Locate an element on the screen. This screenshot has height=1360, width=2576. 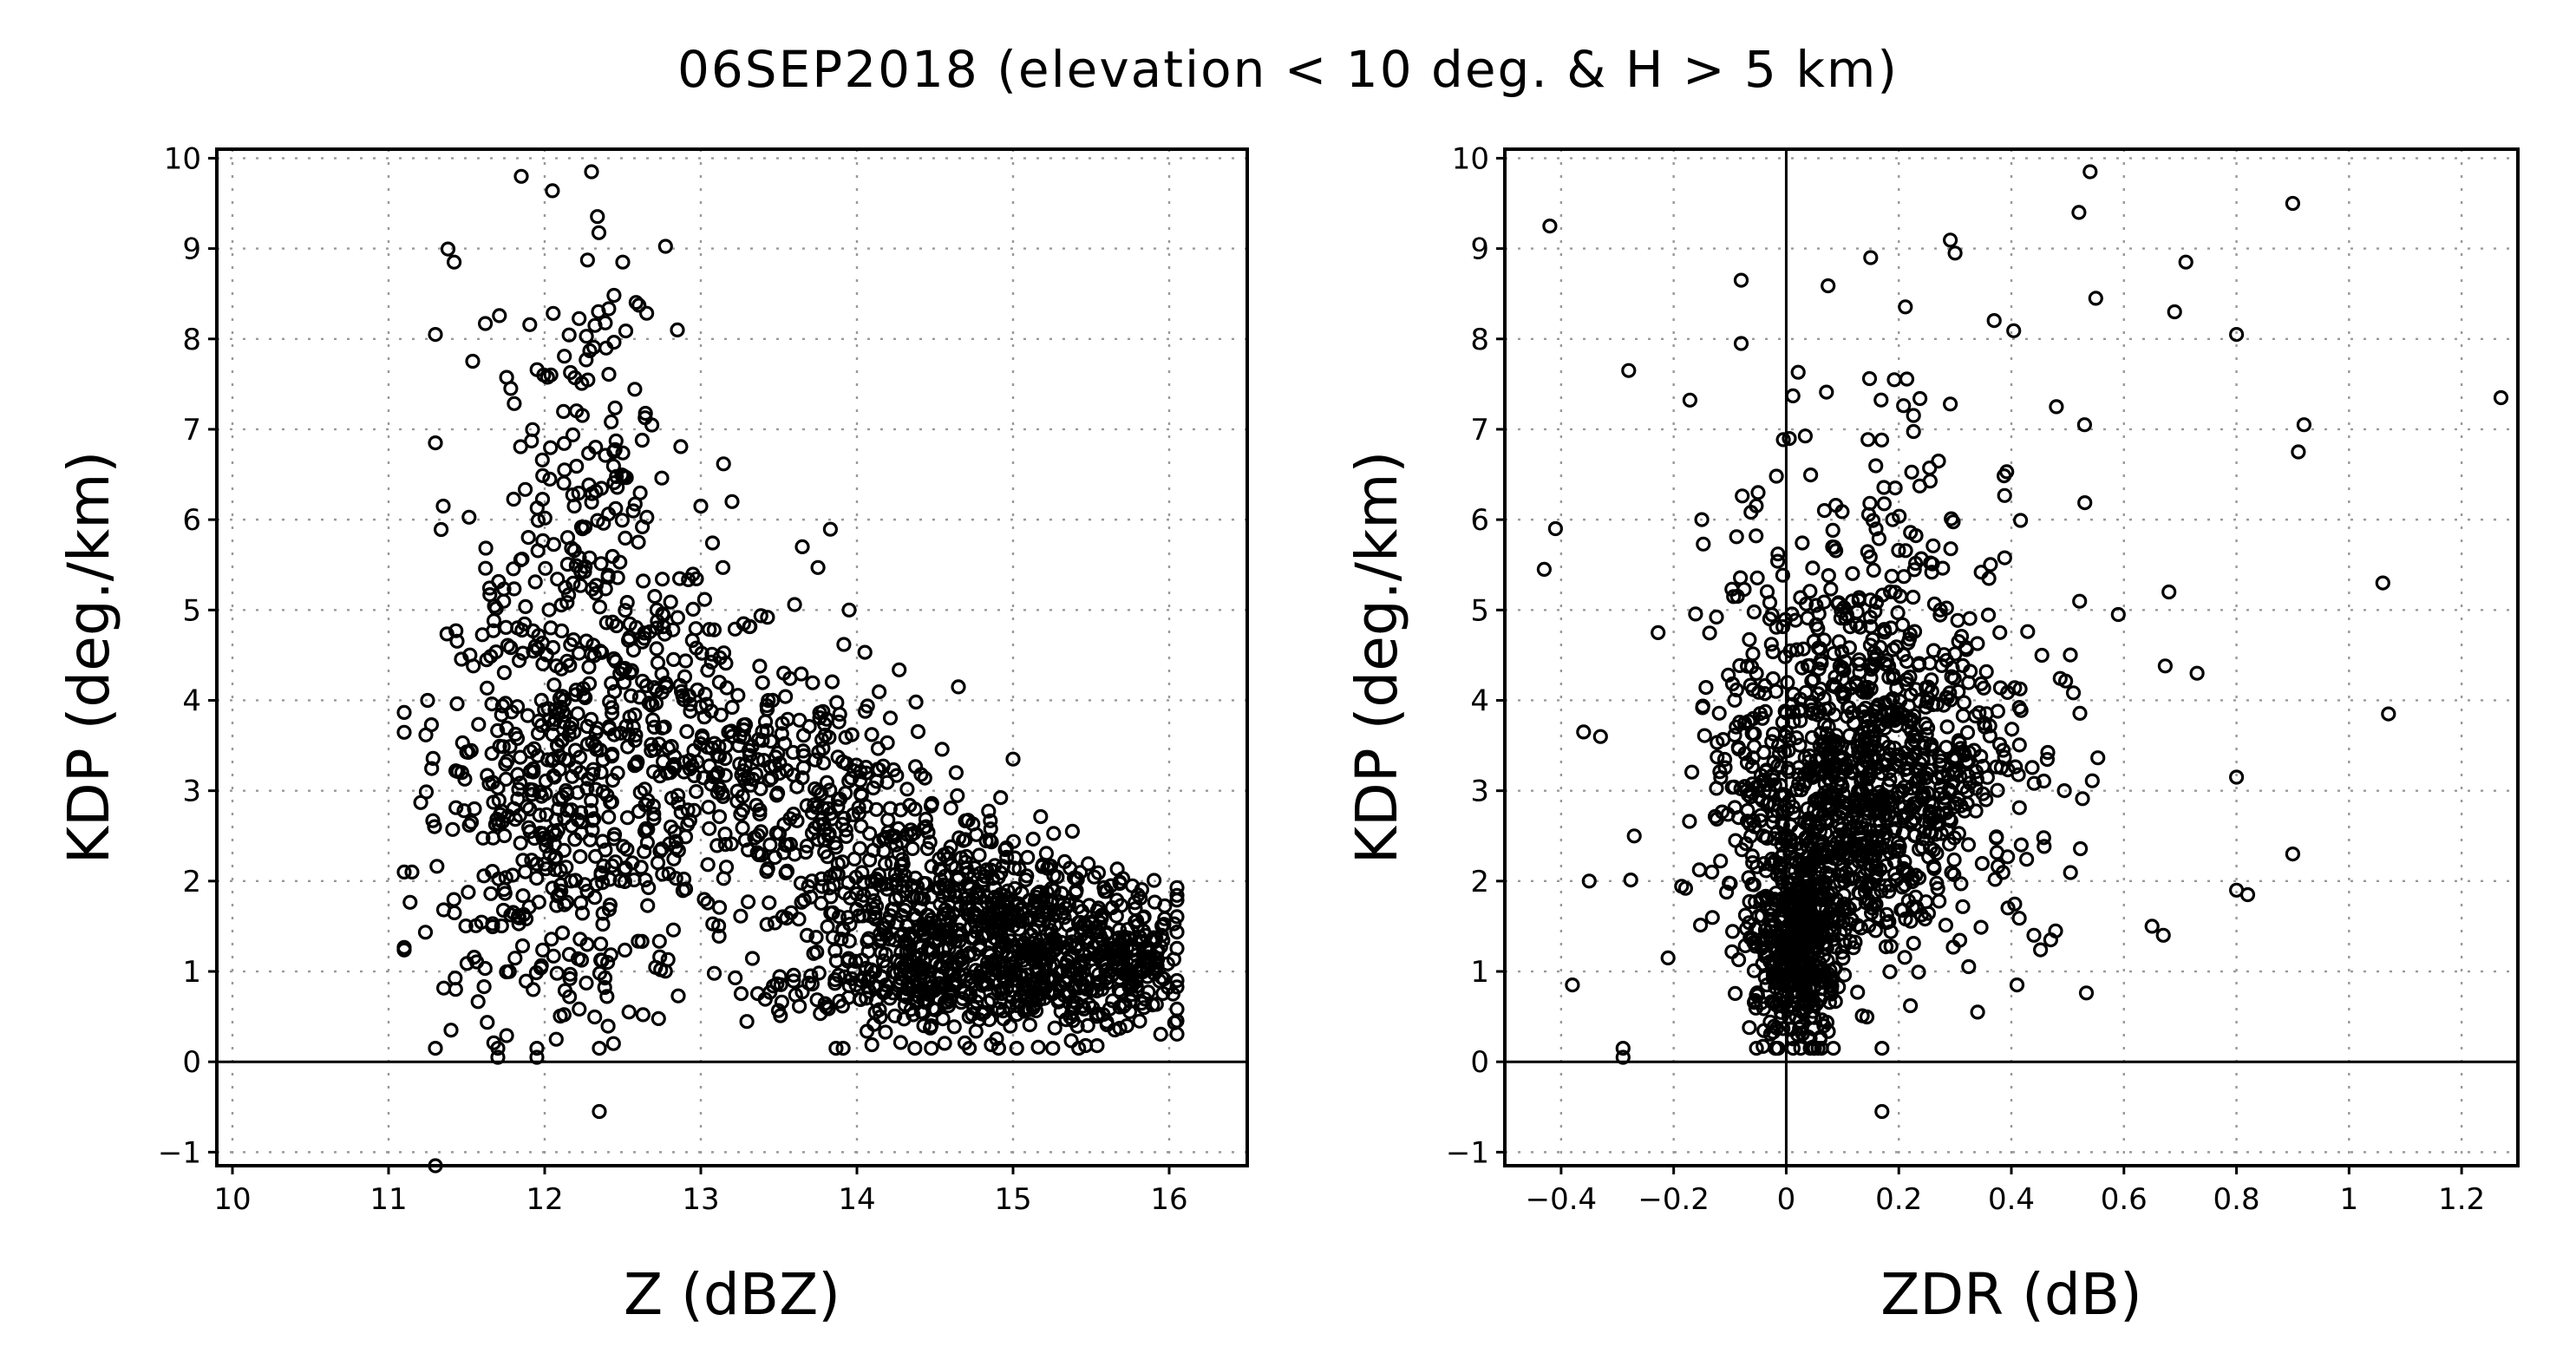
x-tick-label: 15 is located at coordinates (1012, 1199).